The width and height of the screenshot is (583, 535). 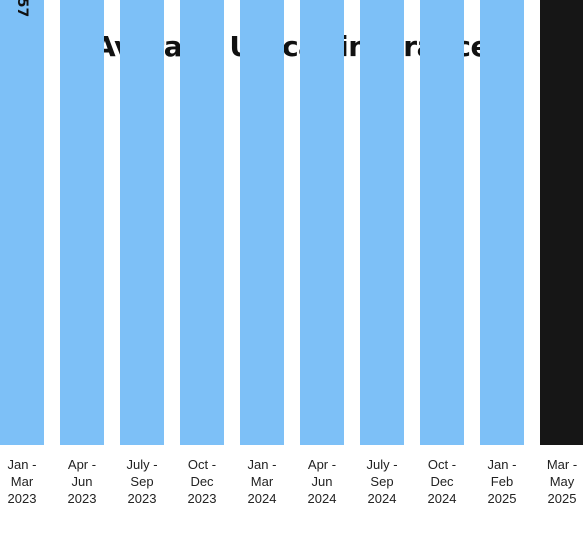 What do you see at coordinates (322, 464) in the screenshot?
I see `x-tick-label-5-line-0: Apr -` at bounding box center [322, 464].